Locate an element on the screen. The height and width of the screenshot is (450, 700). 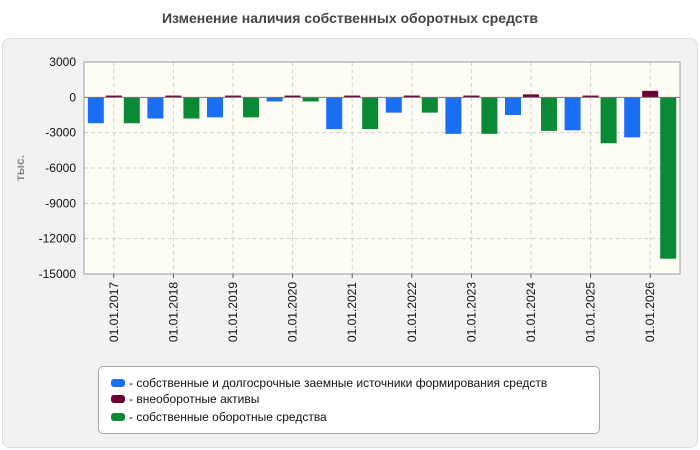
x-tick-label: 01.01.2017 is located at coordinates (114, 312).